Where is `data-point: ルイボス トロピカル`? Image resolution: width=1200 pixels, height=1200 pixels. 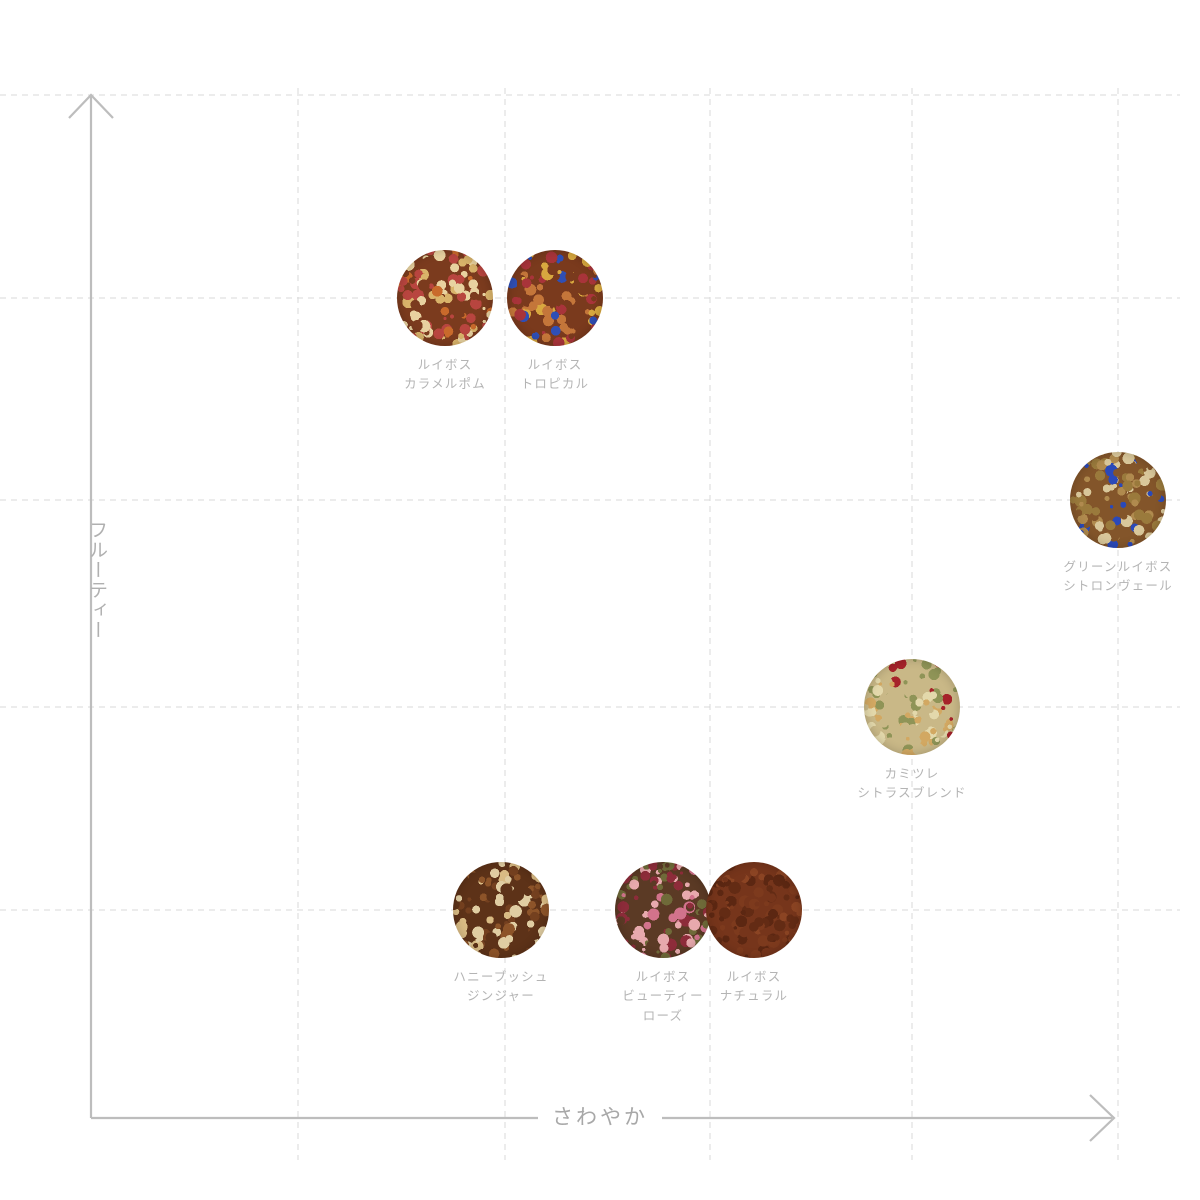
data-point: ルイボス トロピカル is located at coordinates (555, 322).